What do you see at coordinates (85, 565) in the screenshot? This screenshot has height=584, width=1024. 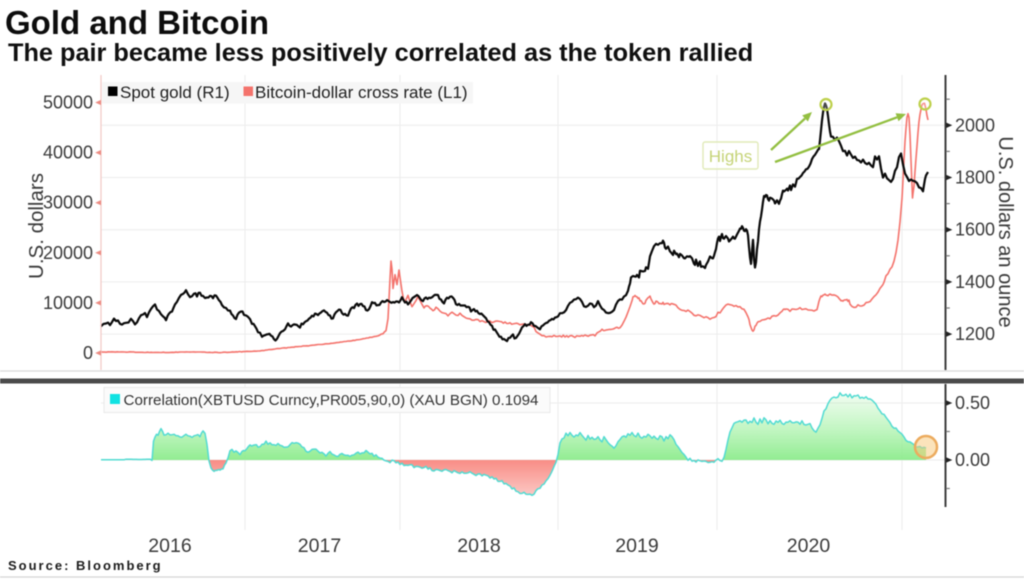 I see `svg-text: Source: Bloomberg` at bounding box center [85, 565].